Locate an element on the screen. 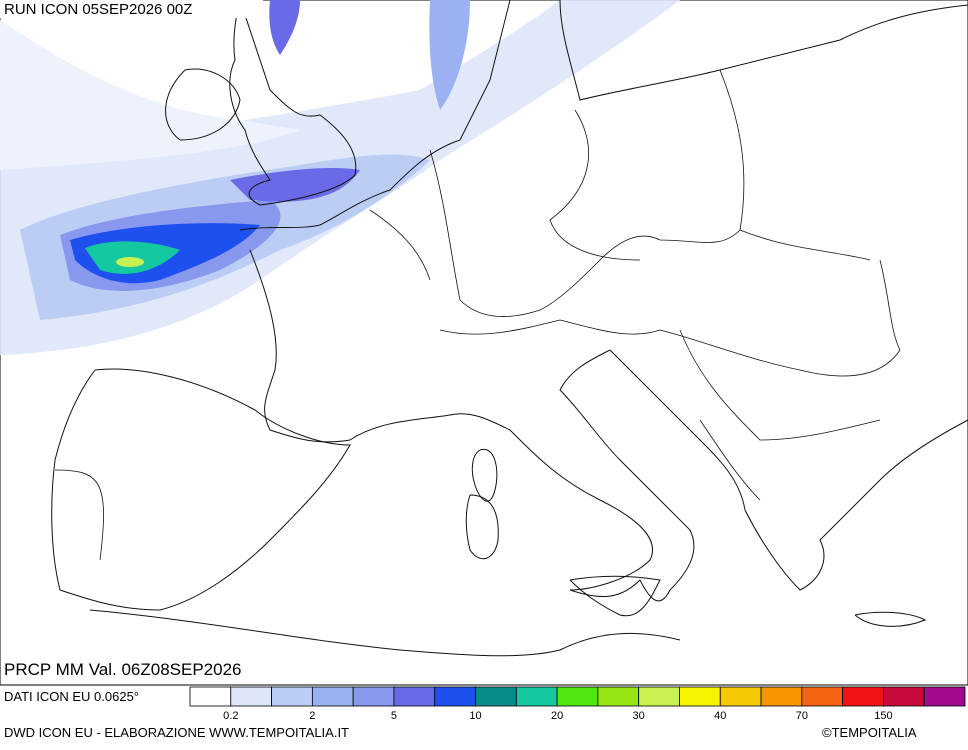 This screenshot has height=750, width=968. legend-tick-label: 150 is located at coordinates (883, 716).